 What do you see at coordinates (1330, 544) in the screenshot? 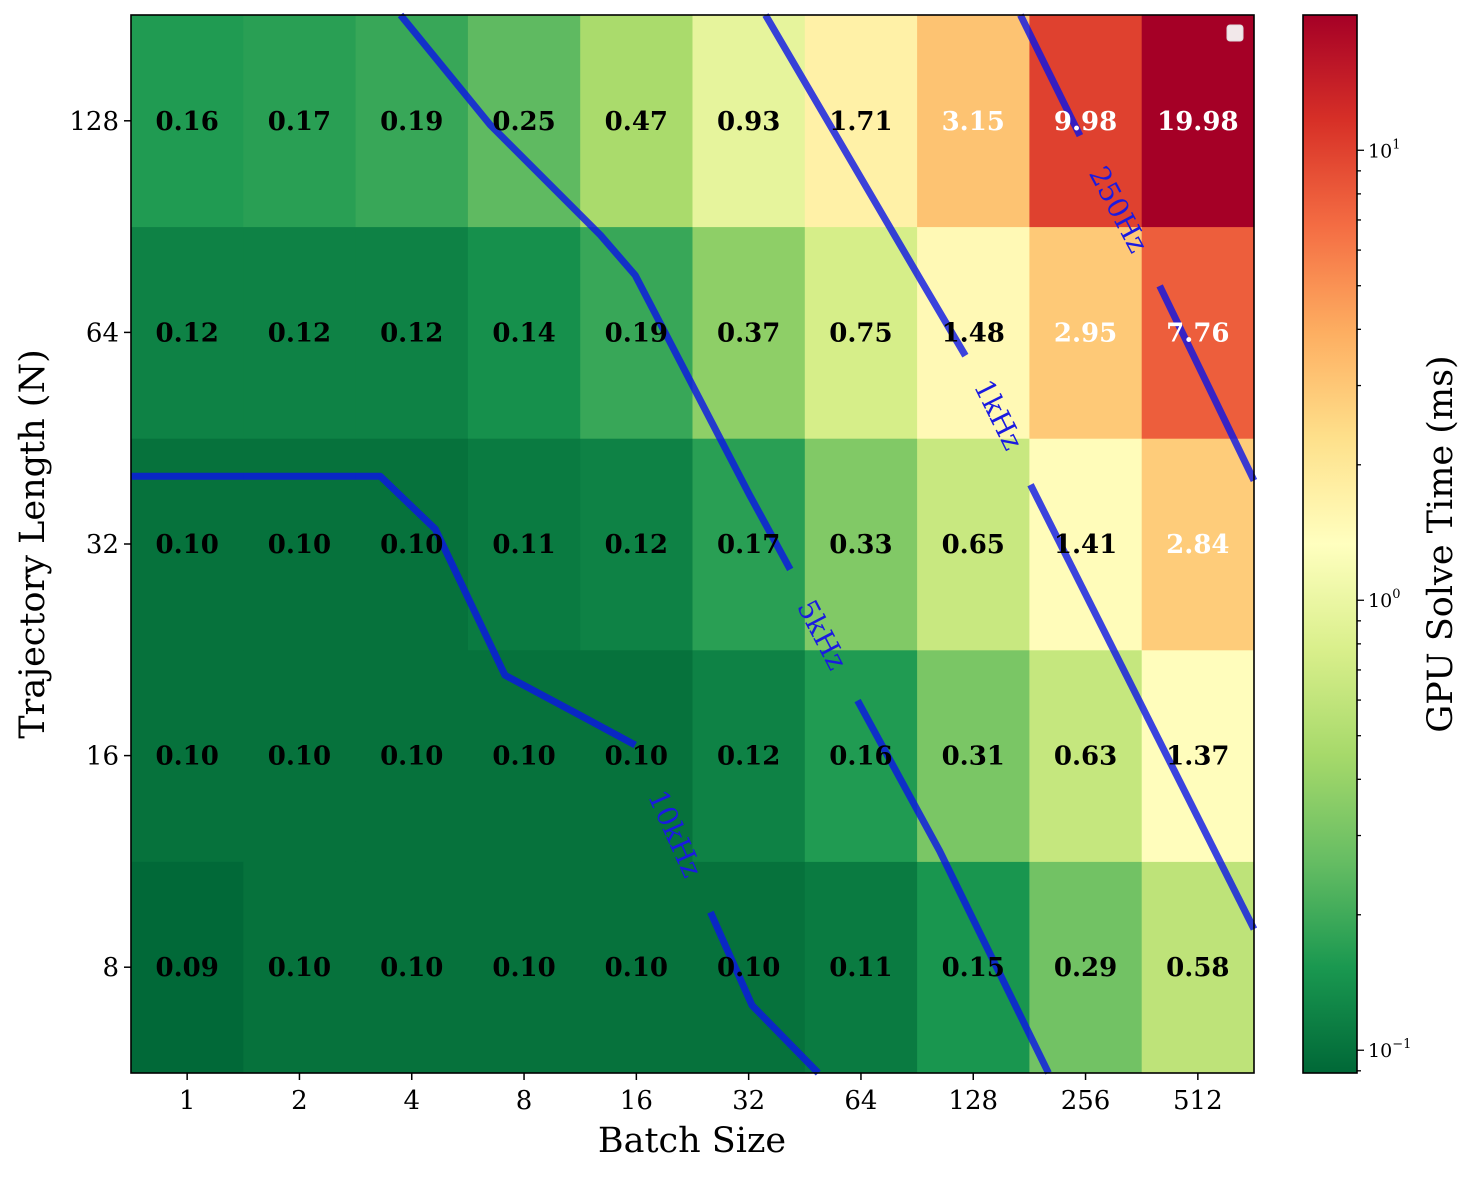
I see `colorbar` at bounding box center [1330, 544].